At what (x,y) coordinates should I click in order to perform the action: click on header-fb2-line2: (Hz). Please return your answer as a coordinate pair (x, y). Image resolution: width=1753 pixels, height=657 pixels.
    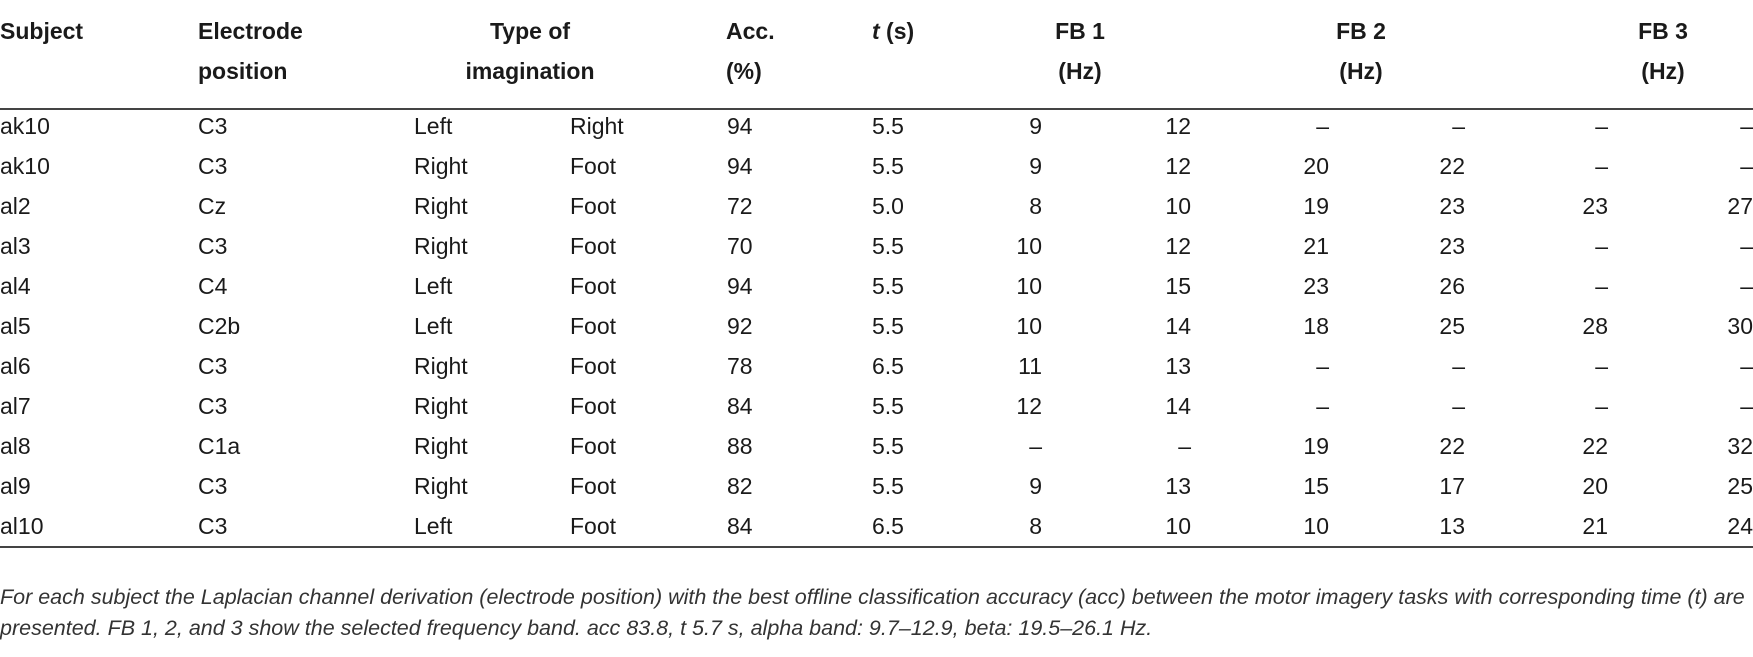
    Looking at the image, I should click on (1361, 71).